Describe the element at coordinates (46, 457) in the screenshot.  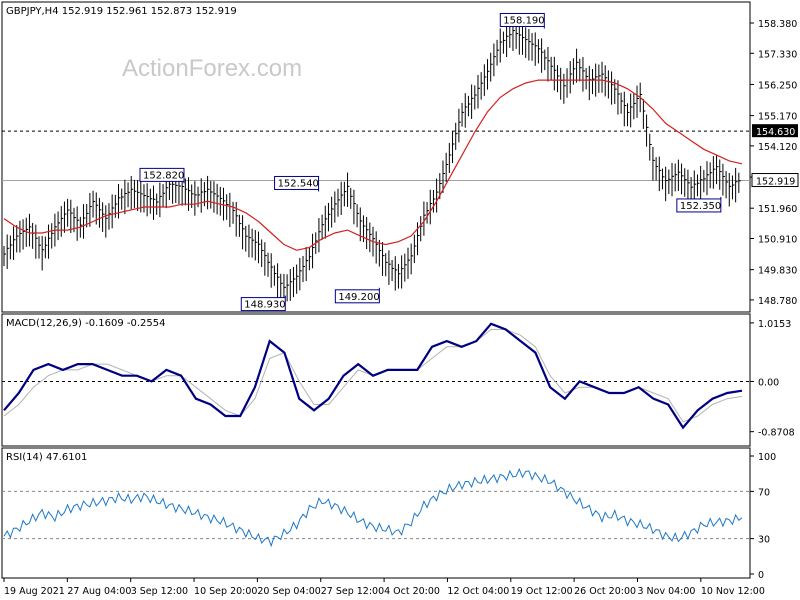
I see `rsi-panel-title: RSI(14) 47.6101` at that location.